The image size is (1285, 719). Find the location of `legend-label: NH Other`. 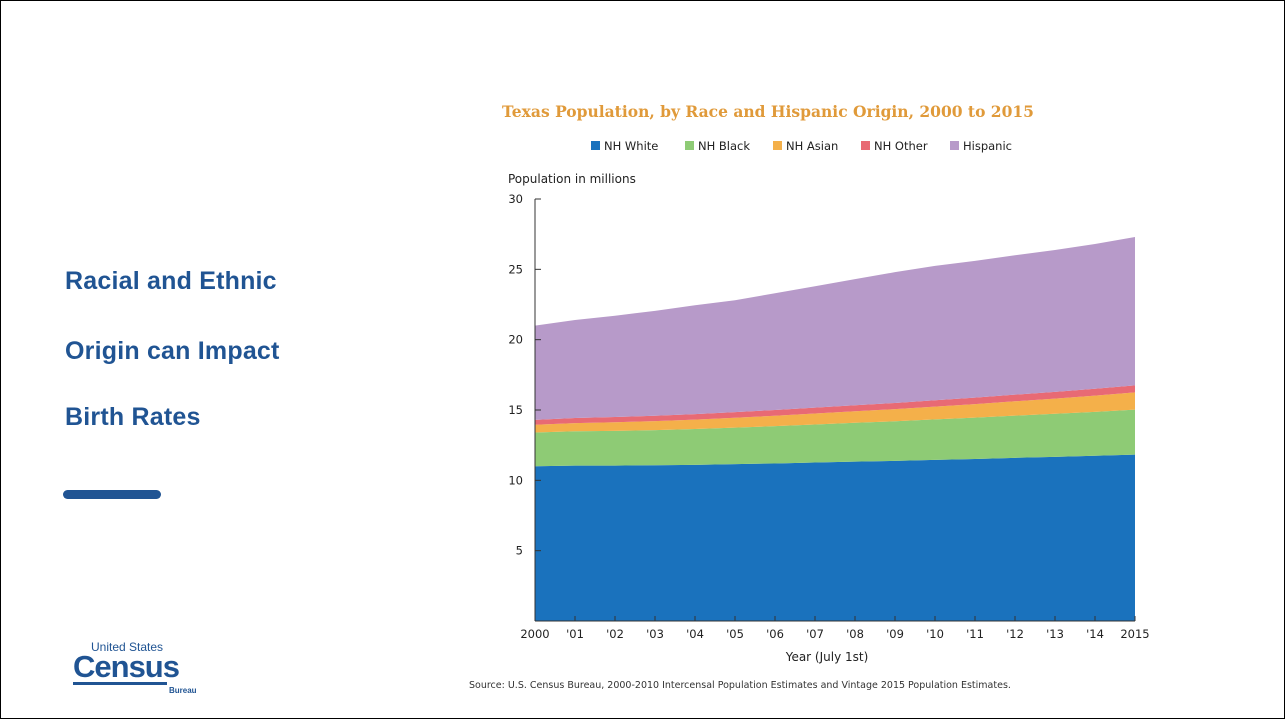

legend-label: NH Other is located at coordinates (901, 146).